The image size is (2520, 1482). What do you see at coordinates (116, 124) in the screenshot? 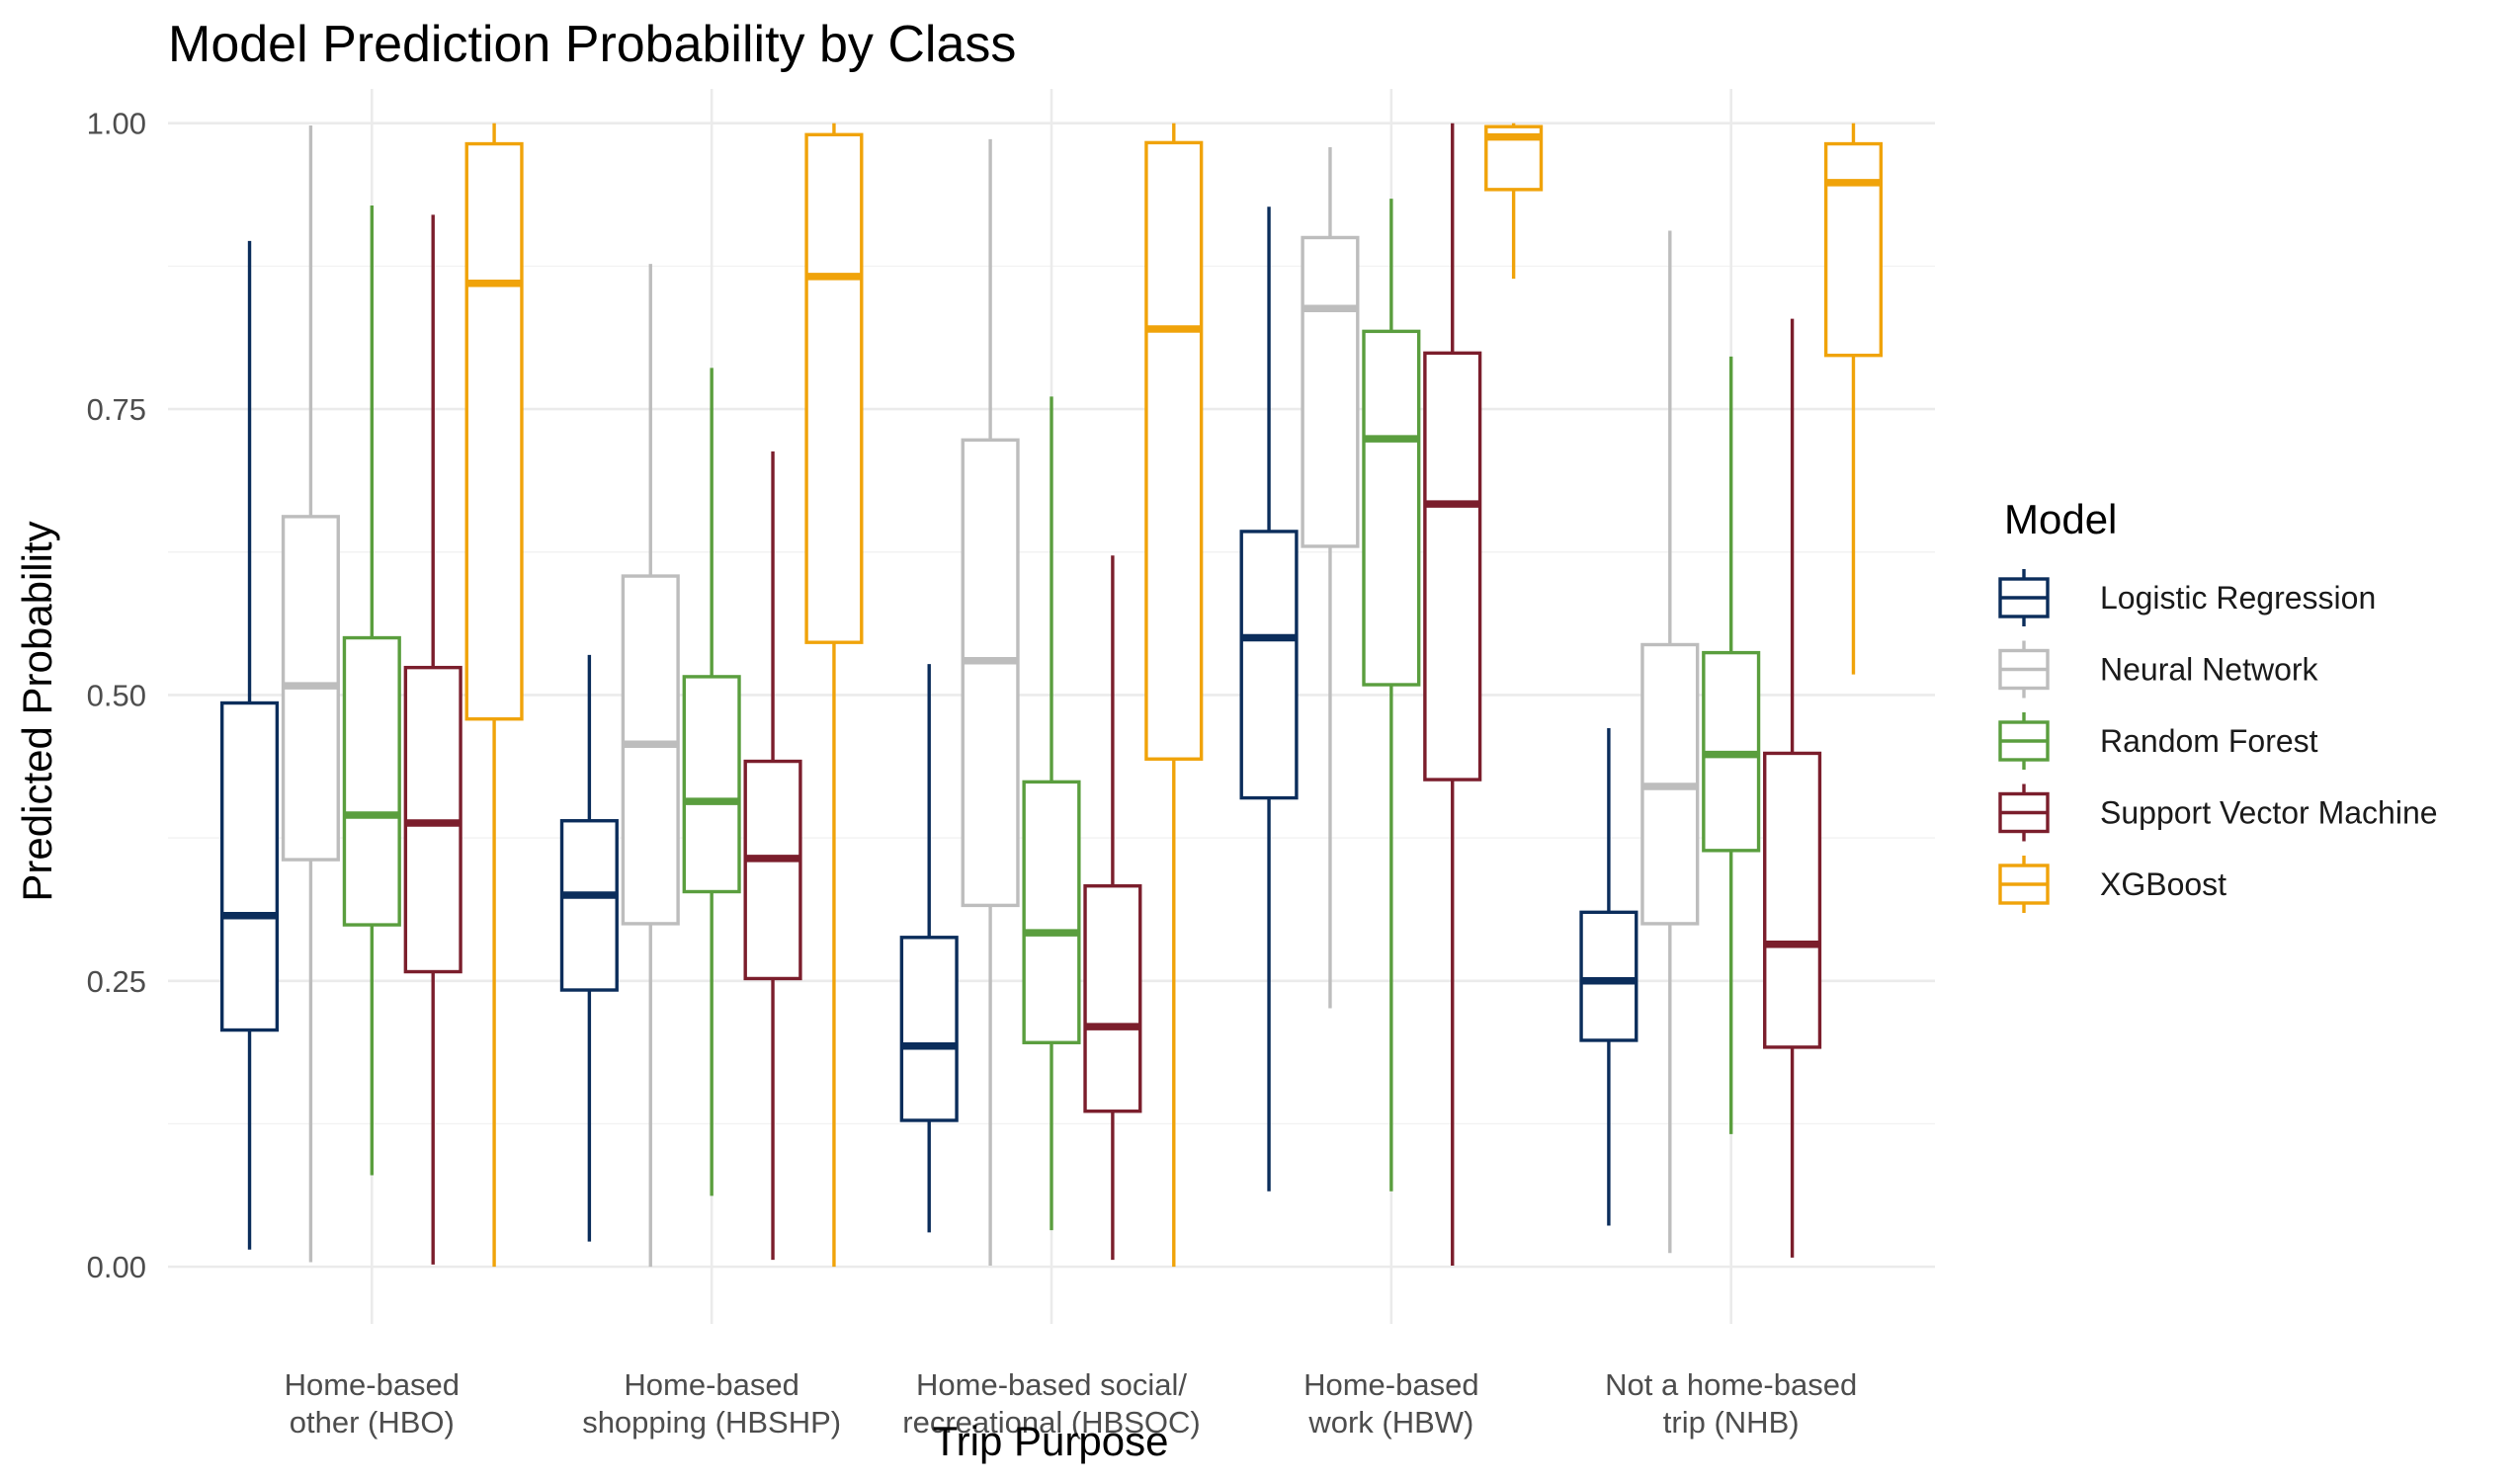
I see `y-tick-label: 1.00` at bounding box center [116, 124].